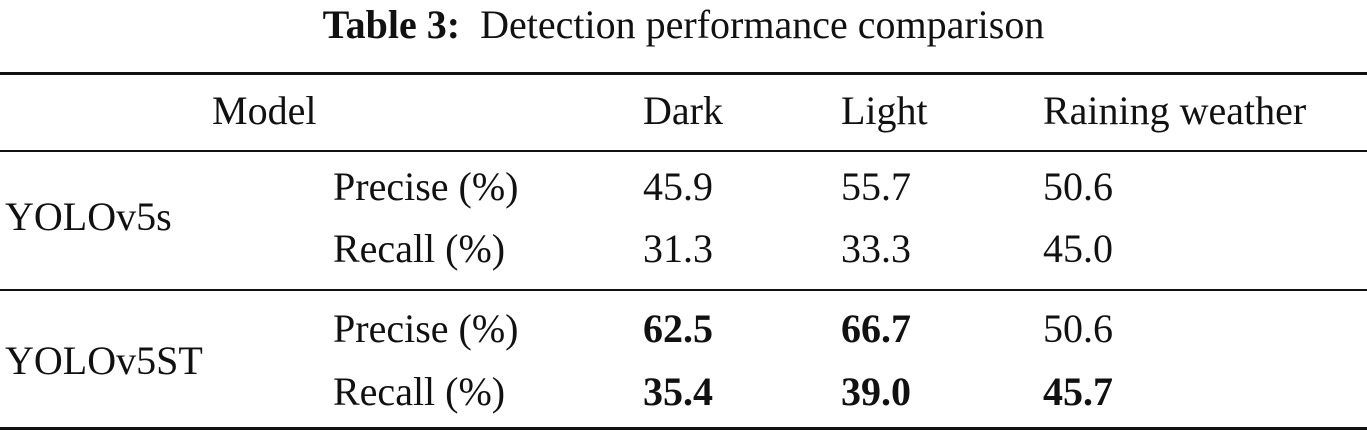 This screenshot has height=433, width=1367. What do you see at coordinates (88, 216) in the screenshot?
I see `model-name-yolov5s: YOLOv5s` at bounding box center [88, 216].